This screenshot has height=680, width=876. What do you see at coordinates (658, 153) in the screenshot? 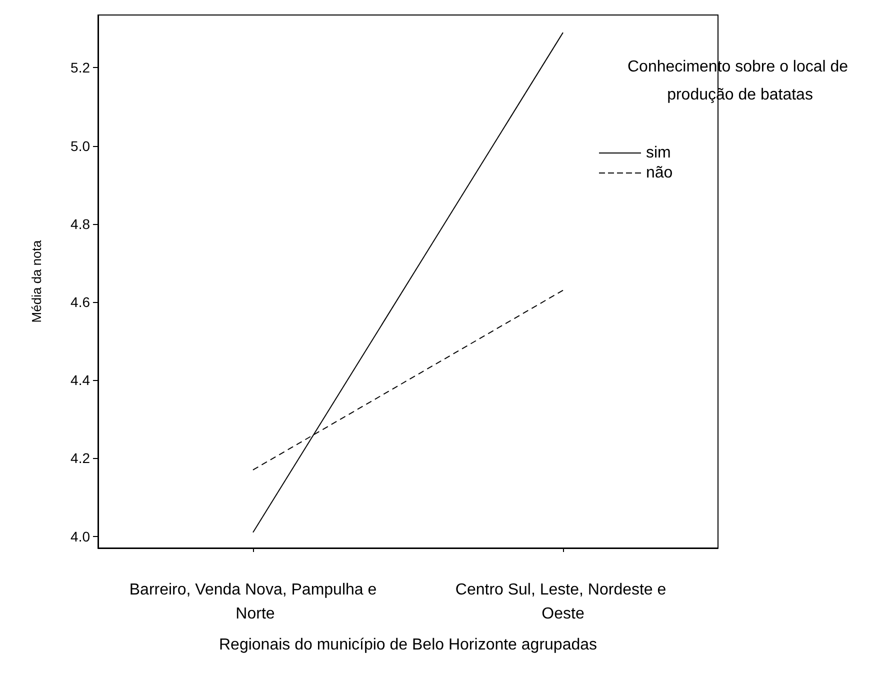
I see `legend-label: sim` at bounding box center [658, 153].